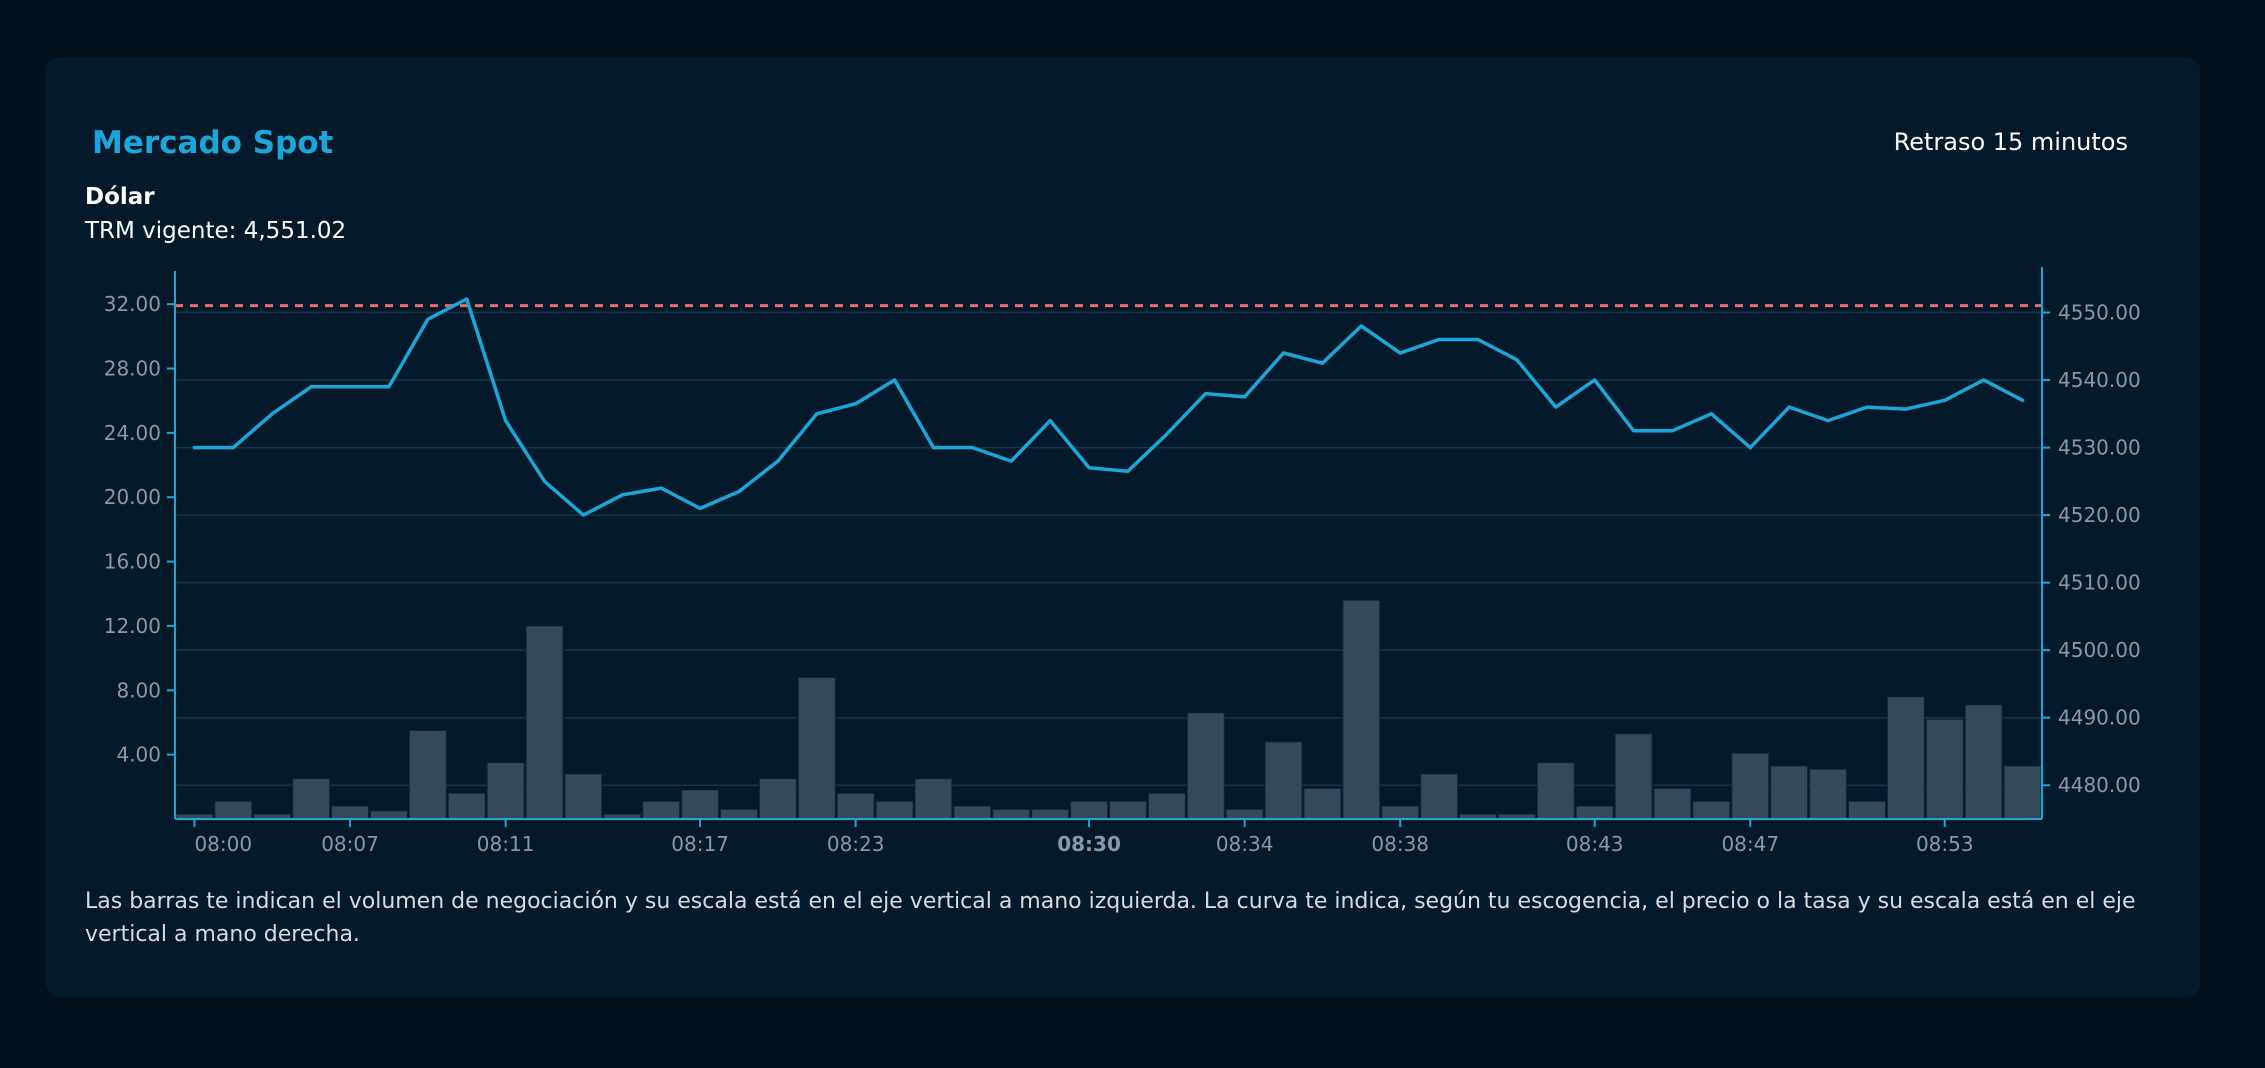 This screenshot has height=1068, width=2265. What do you see at coordinates (1595, 844) in the screenshot?
I see `x-tick-label-8: 08:43` at bounding box center [1595, 844].